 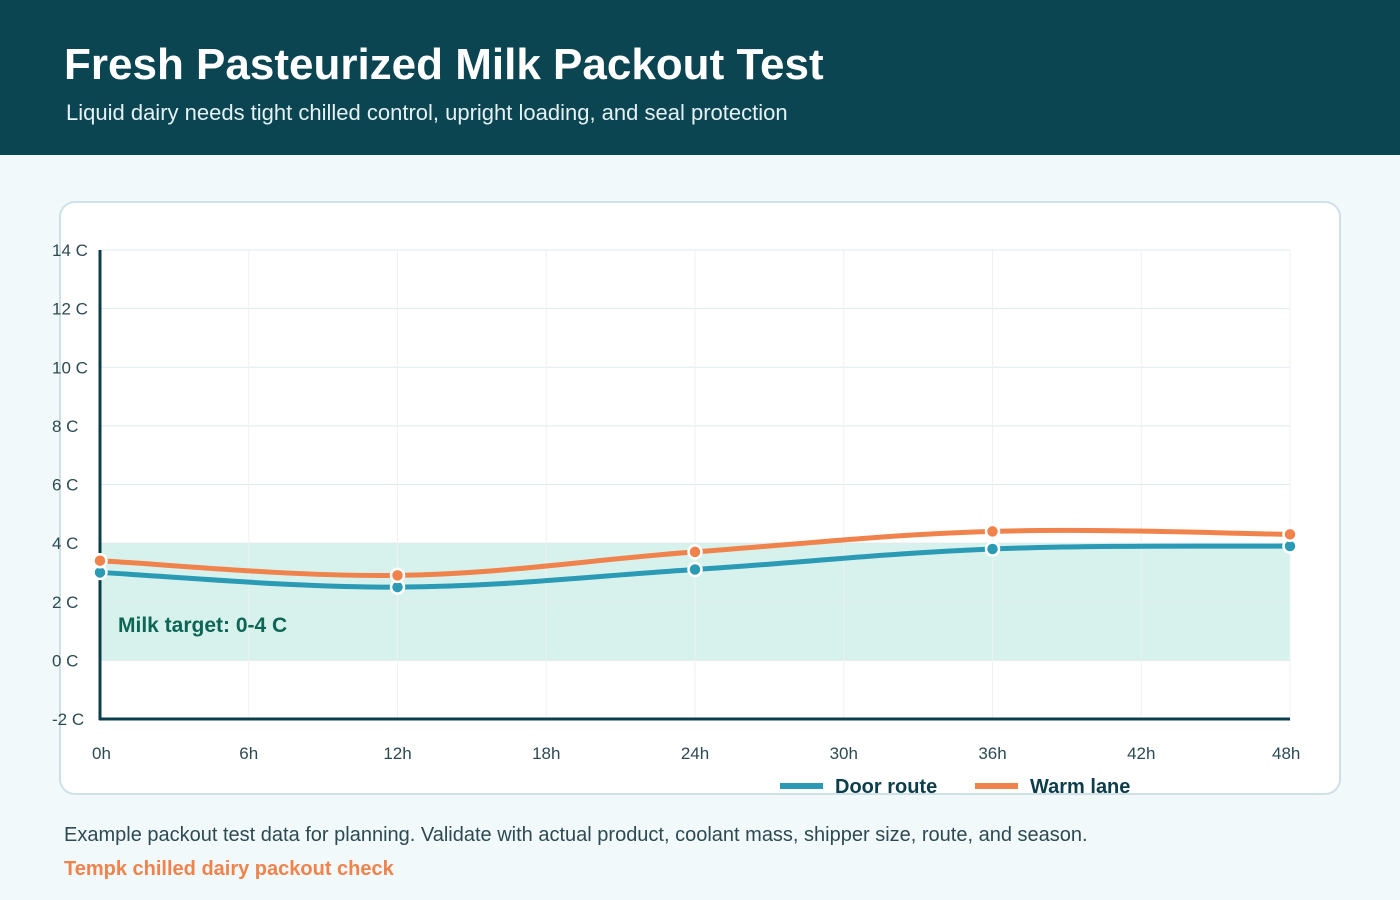 I want to click on x-tick-label: 12h, so click(x=397, y=753).